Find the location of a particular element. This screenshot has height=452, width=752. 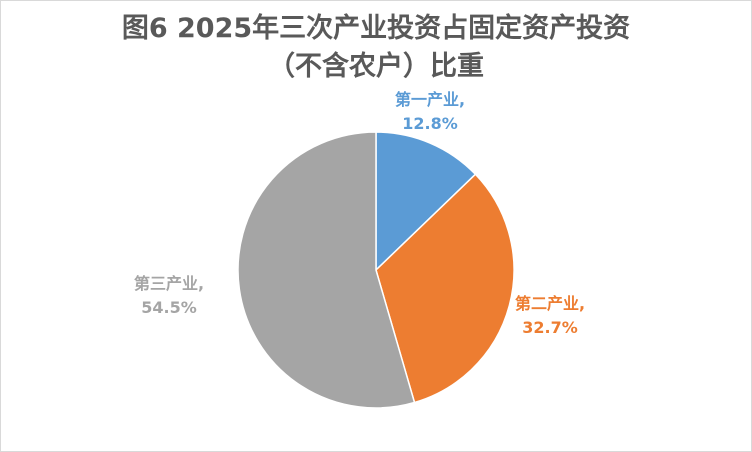

slice-label-secondary-name: 第二产业, is located at coordinates (550, 303).